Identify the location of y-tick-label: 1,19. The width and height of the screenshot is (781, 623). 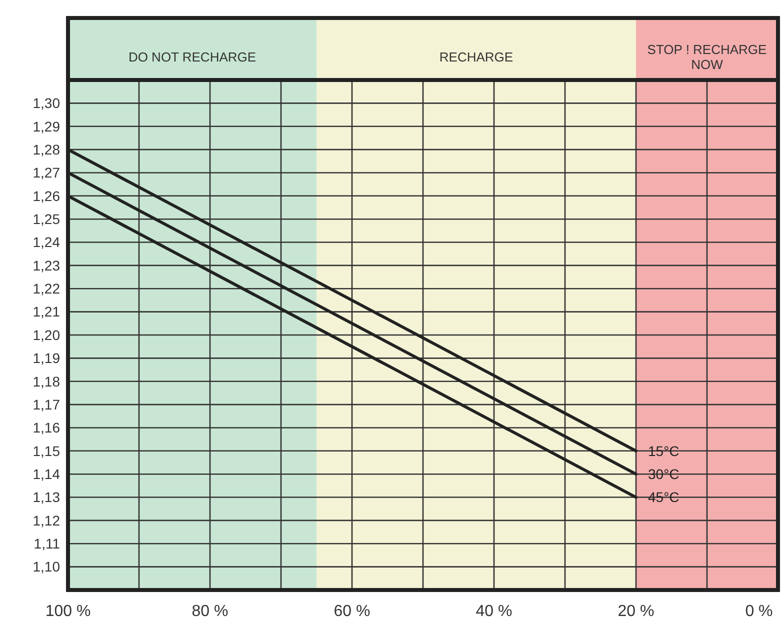
(46, 358).